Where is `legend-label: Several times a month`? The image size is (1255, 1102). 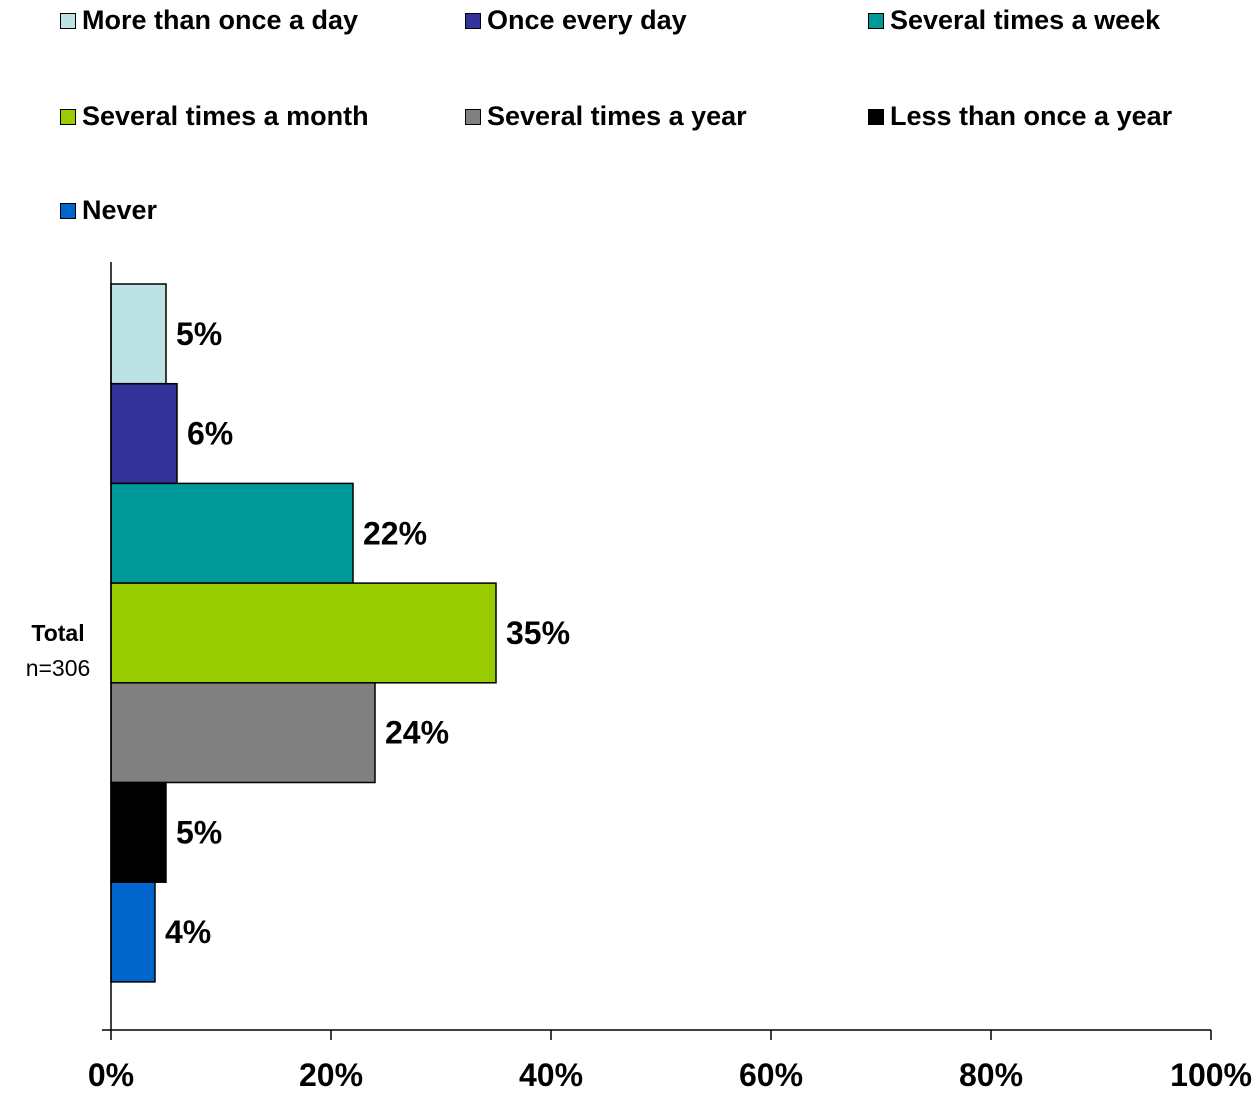
legend-label: Several times a month is located at coordinates (225, 116).